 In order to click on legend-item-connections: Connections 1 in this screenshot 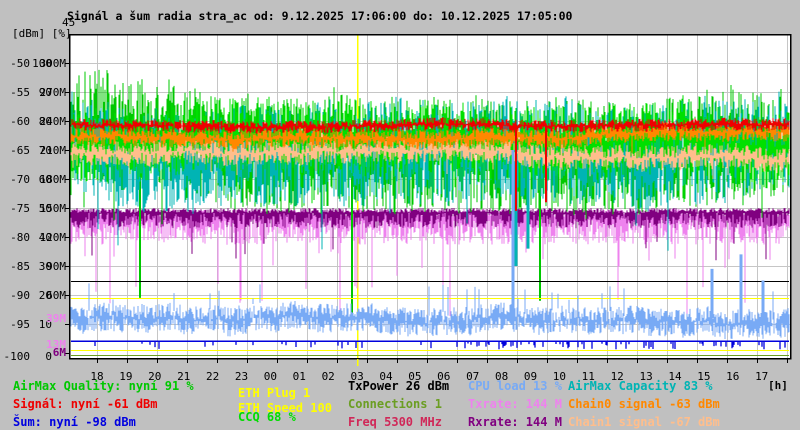, I will do `click(395, 404)`.